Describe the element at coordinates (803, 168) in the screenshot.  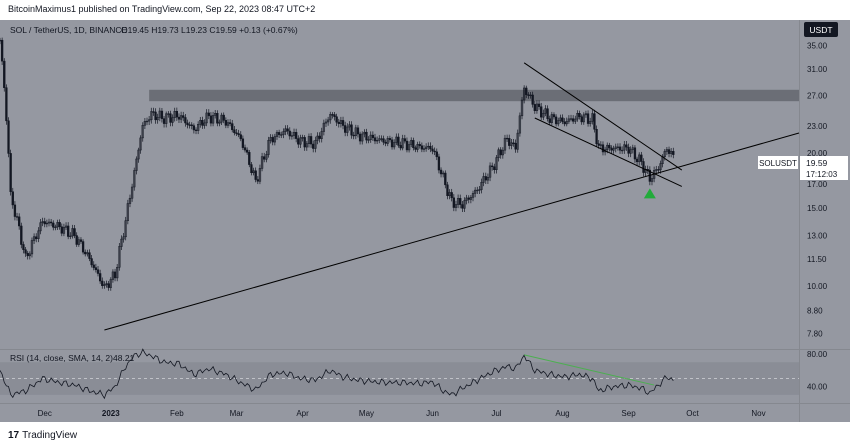
I see `last-price-label: SOLUSDT 19.59 17:12:03` at that location.